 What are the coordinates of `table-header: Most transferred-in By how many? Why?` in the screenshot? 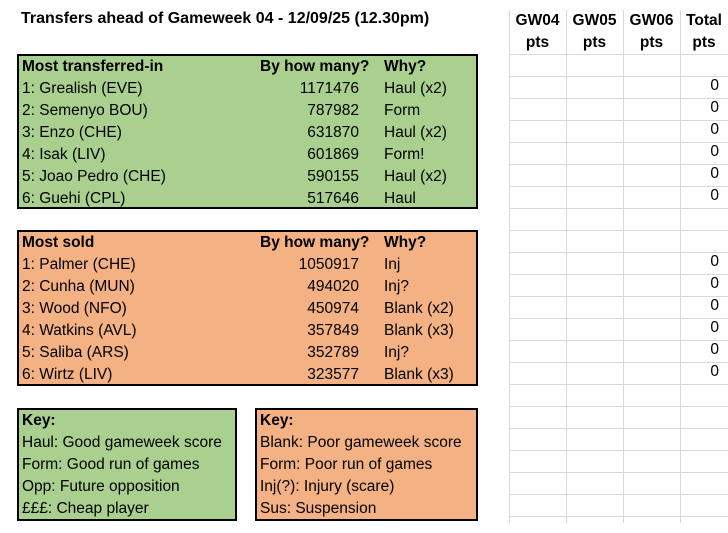 It's located at (247, 67).